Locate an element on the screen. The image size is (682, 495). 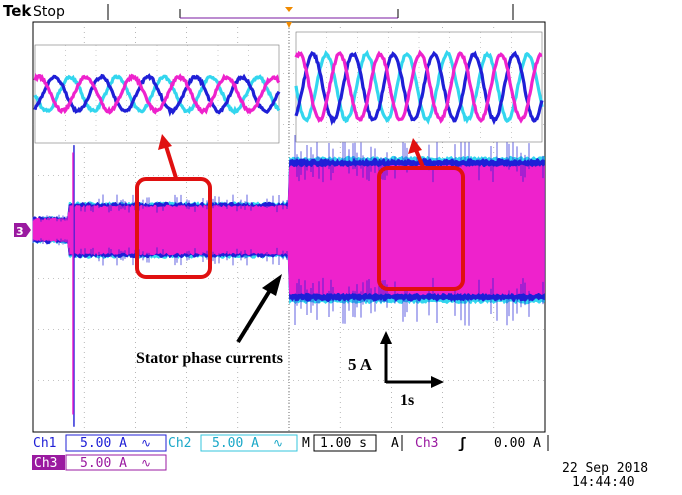
brand-label: Tek is located at coordinates (17, 11).